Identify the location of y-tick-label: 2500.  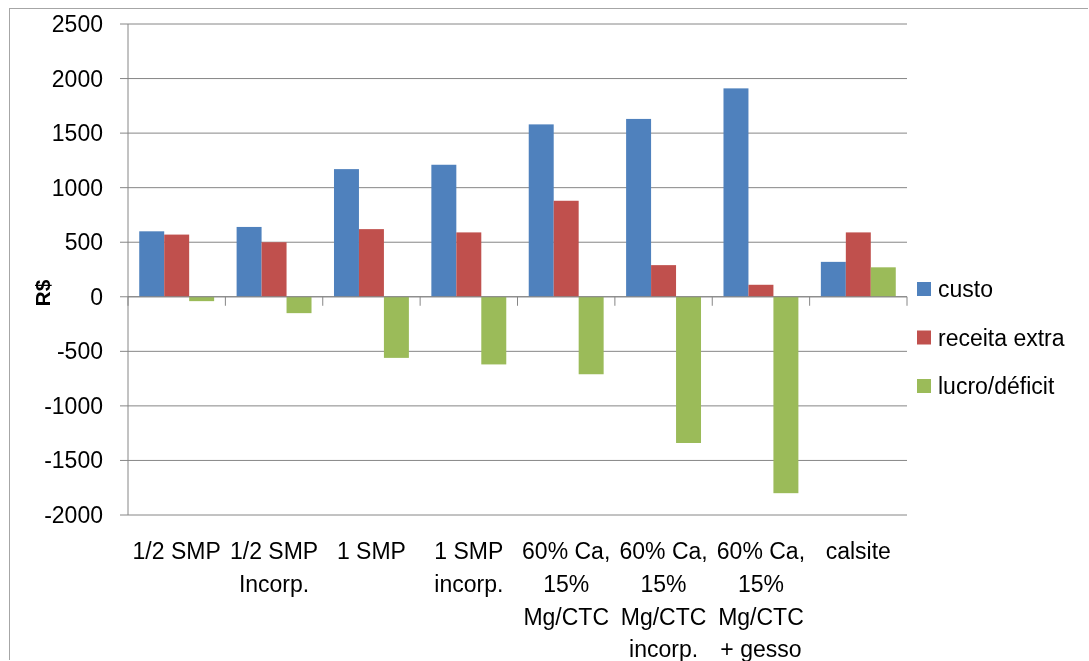
(77, 24).